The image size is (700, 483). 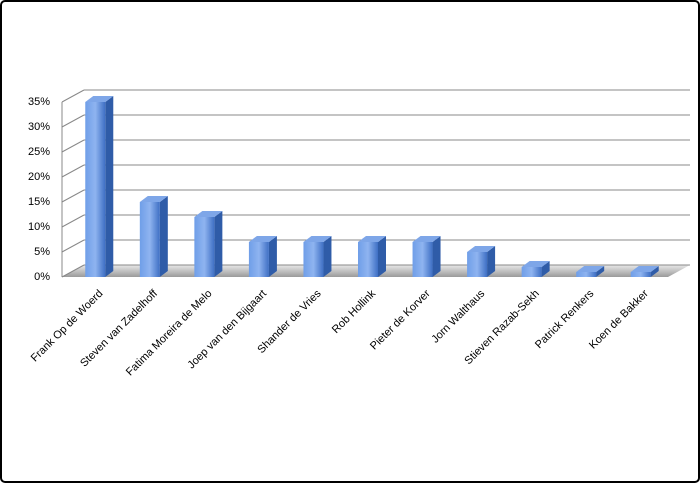 What do you see at coordinates (39, 177) in the screenshot?
I see `y-tick-label: 20%` at bounding box center [39, 177].